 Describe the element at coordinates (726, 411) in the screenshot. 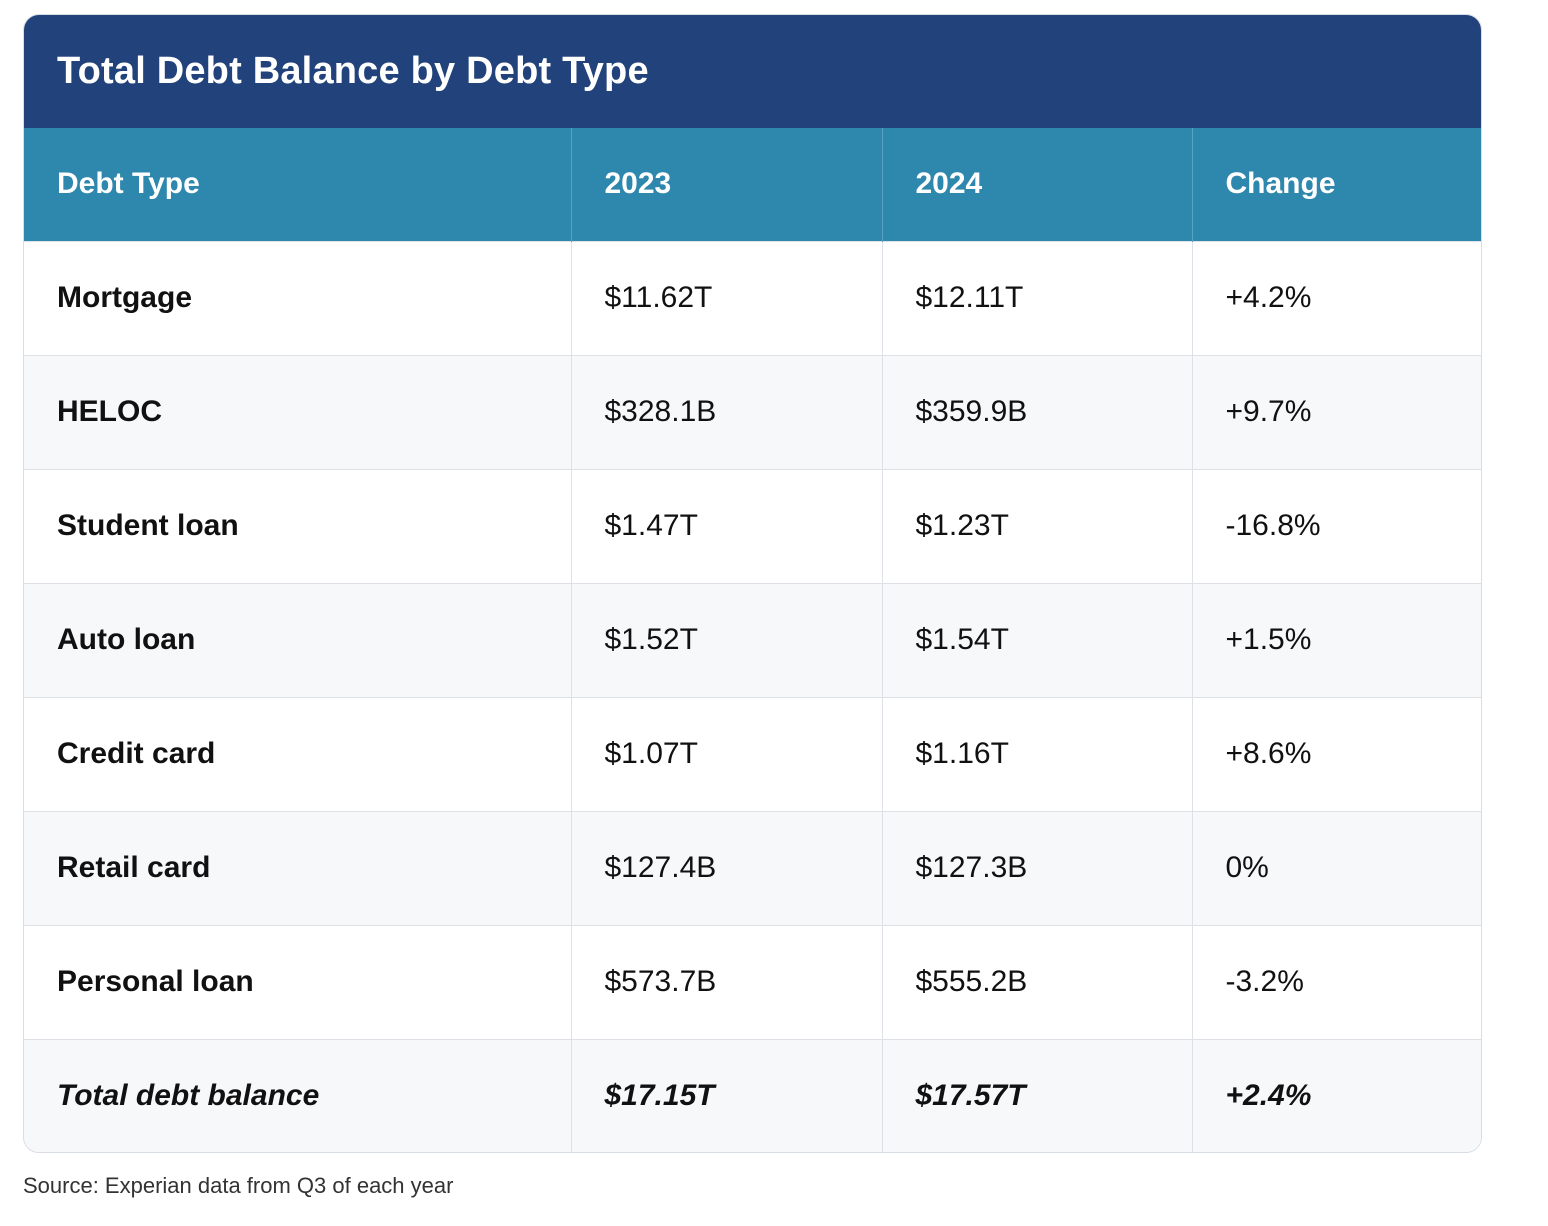

I see `cell-2023: $328.1B` at that location.